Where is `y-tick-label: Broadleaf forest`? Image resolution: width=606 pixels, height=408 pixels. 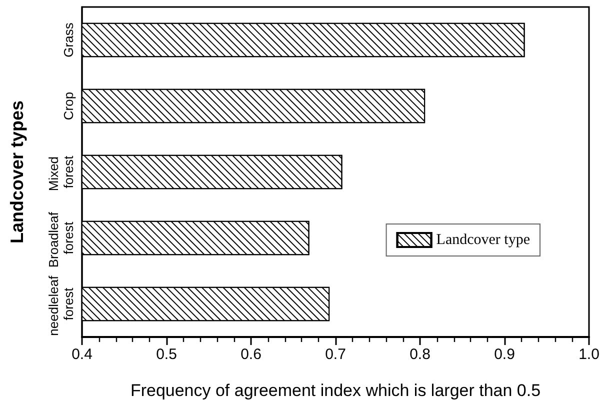
y-tick-label: Broadleaf forest is located at coordinates (61, 238).